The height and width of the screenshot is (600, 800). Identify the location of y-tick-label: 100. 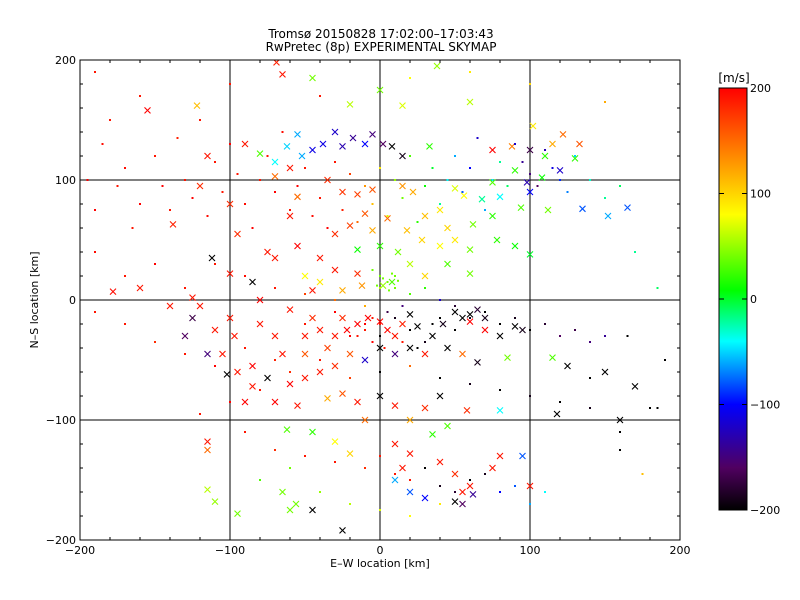
(65, 180).